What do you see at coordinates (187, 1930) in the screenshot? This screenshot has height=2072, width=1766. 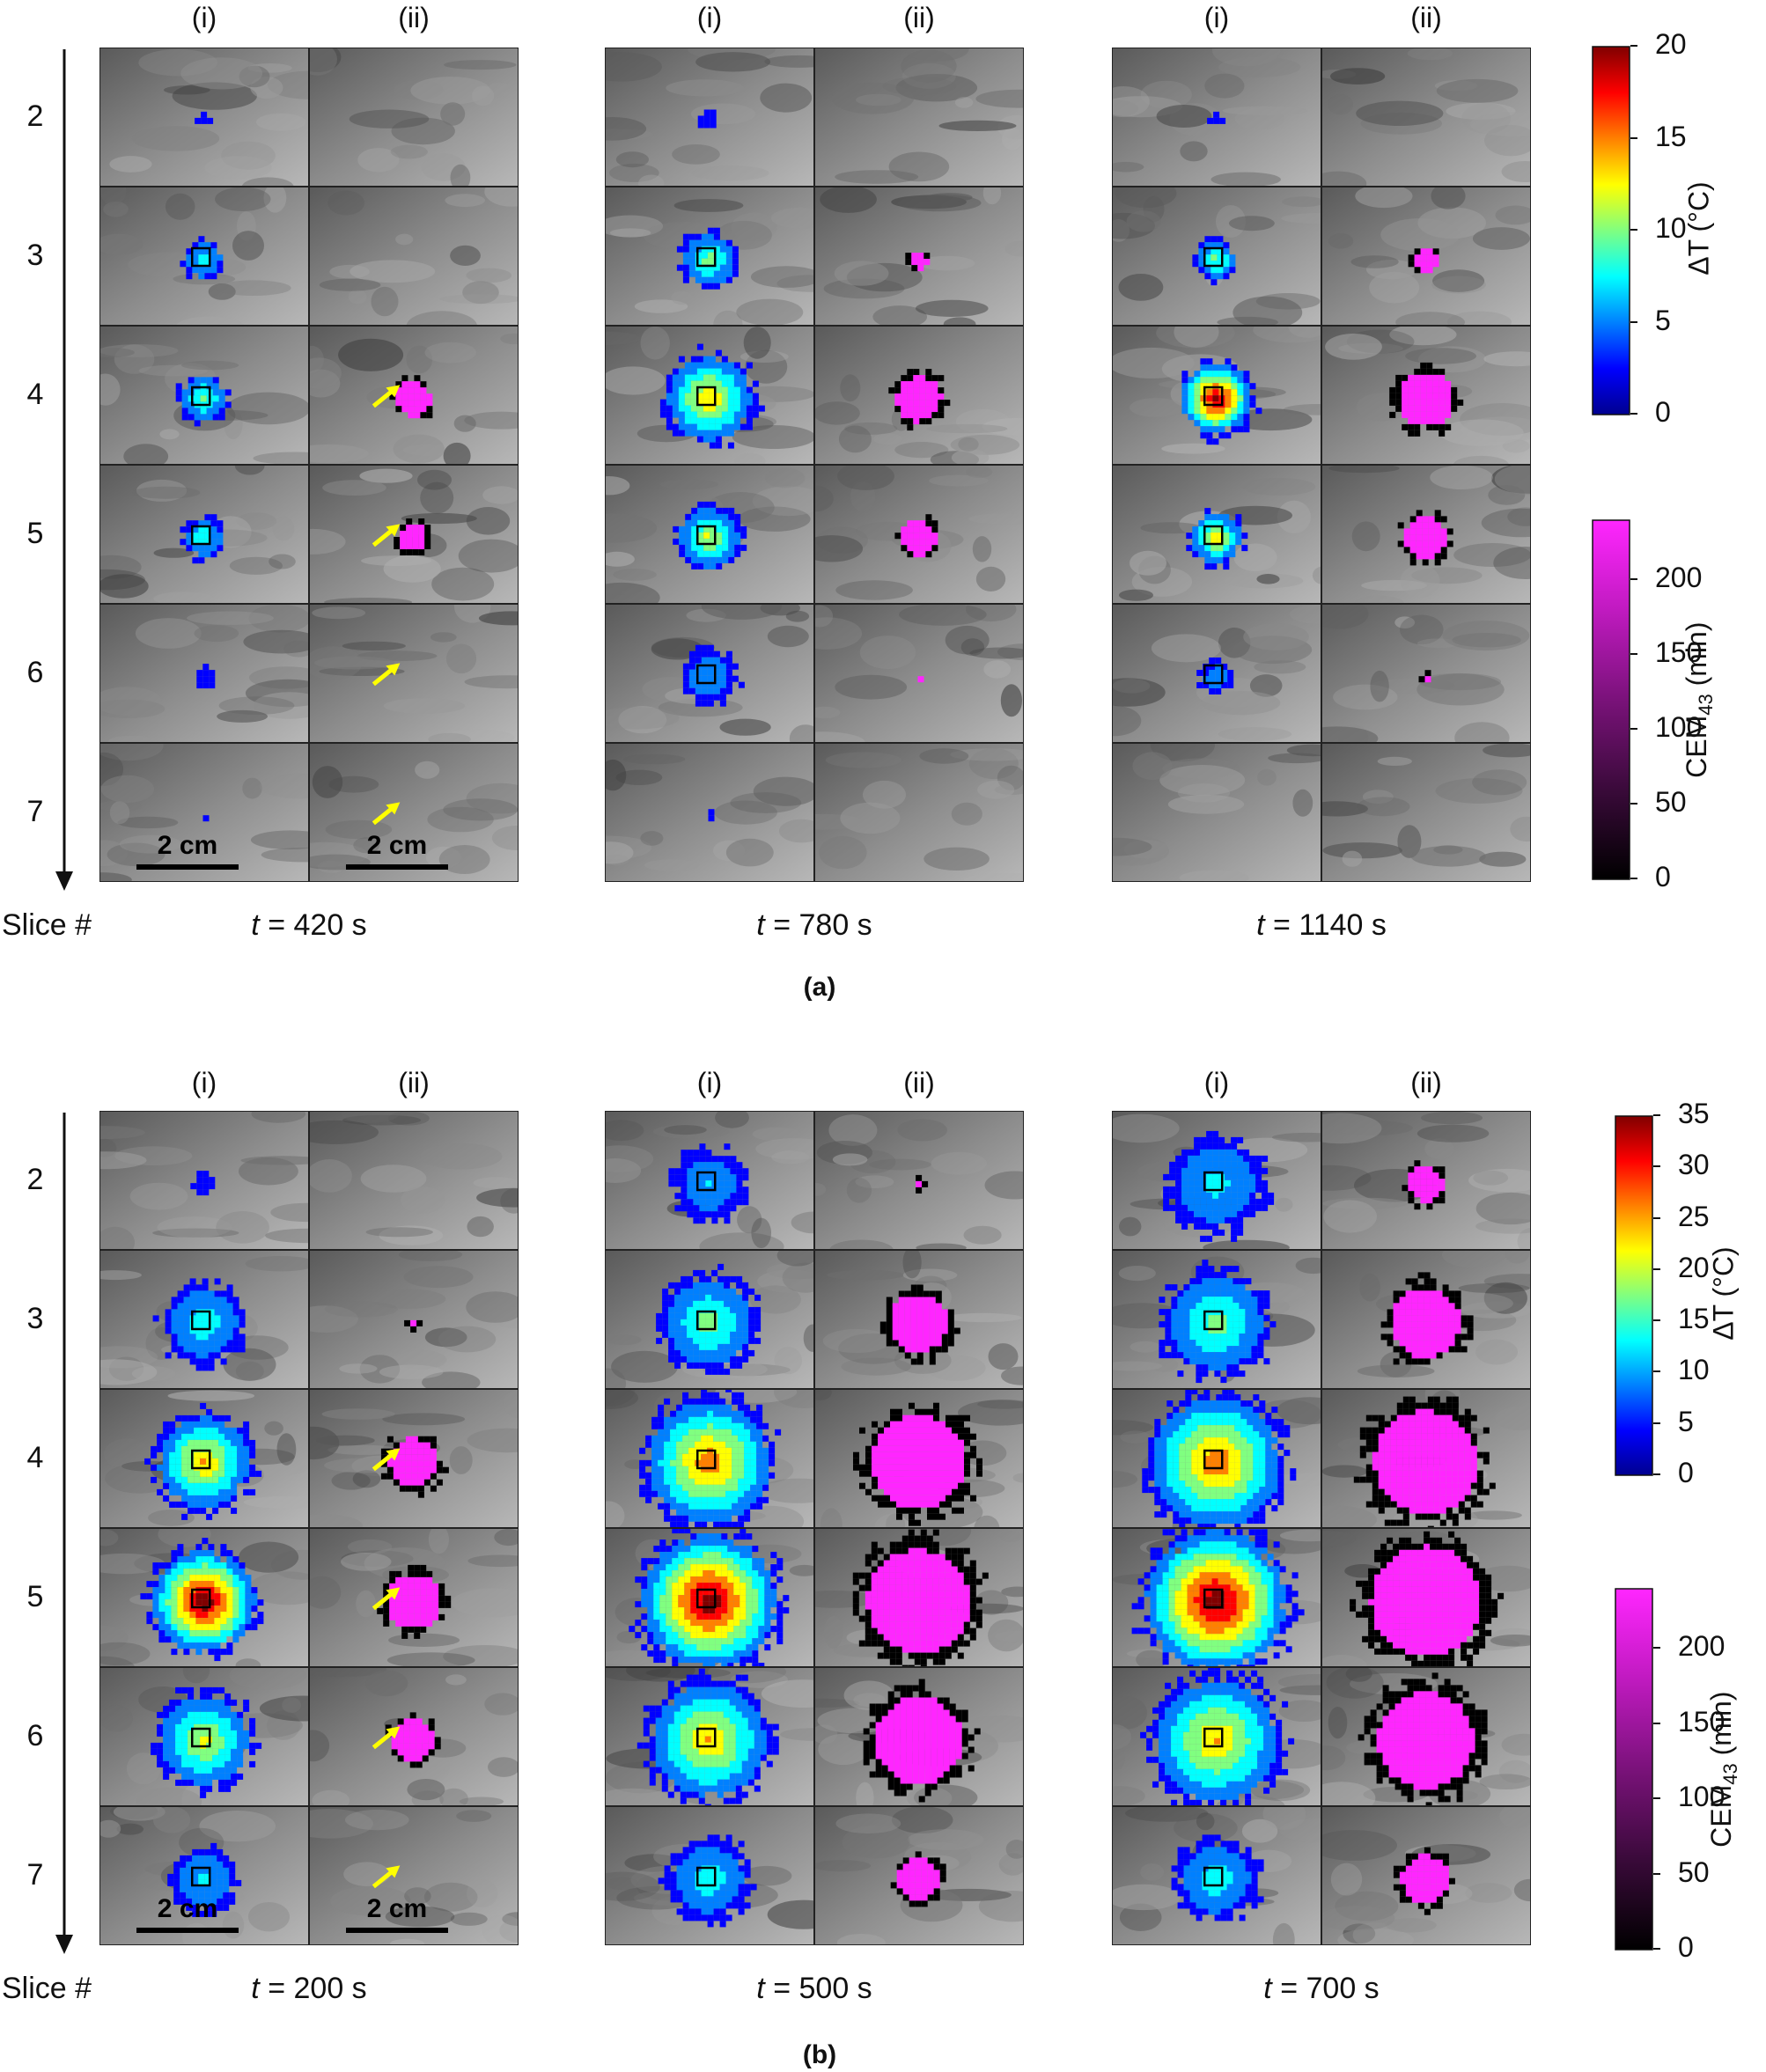 I see `scale-bar` at bounding box center [187, 1930].